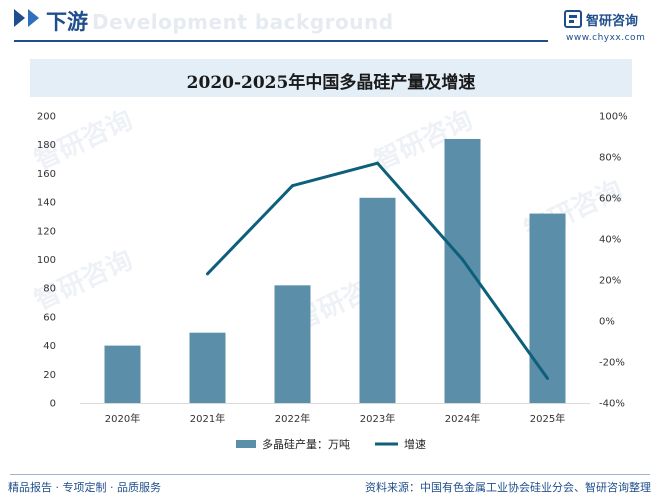  What do you see at coordinates (415, 444) in the screenshot?
I see `legend-line-label: 增速` at bounding box center [415, 444].